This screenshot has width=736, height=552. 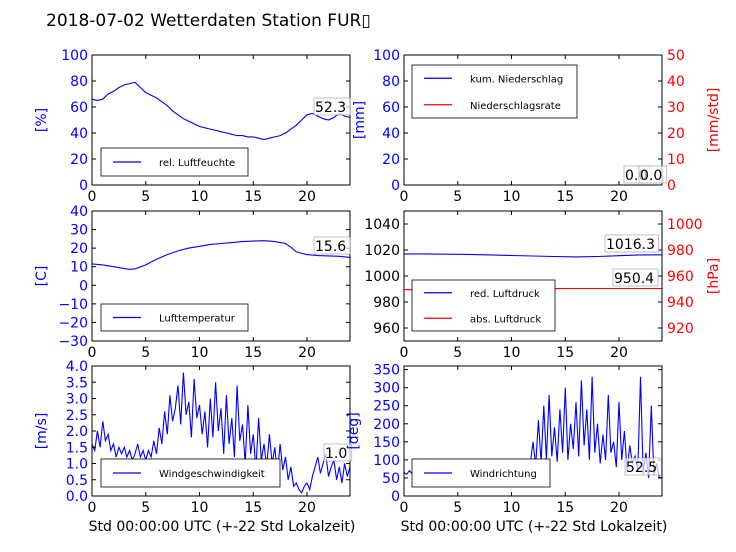 I want to click on y-right-tick-label: 920, so click(x=680, y=329).